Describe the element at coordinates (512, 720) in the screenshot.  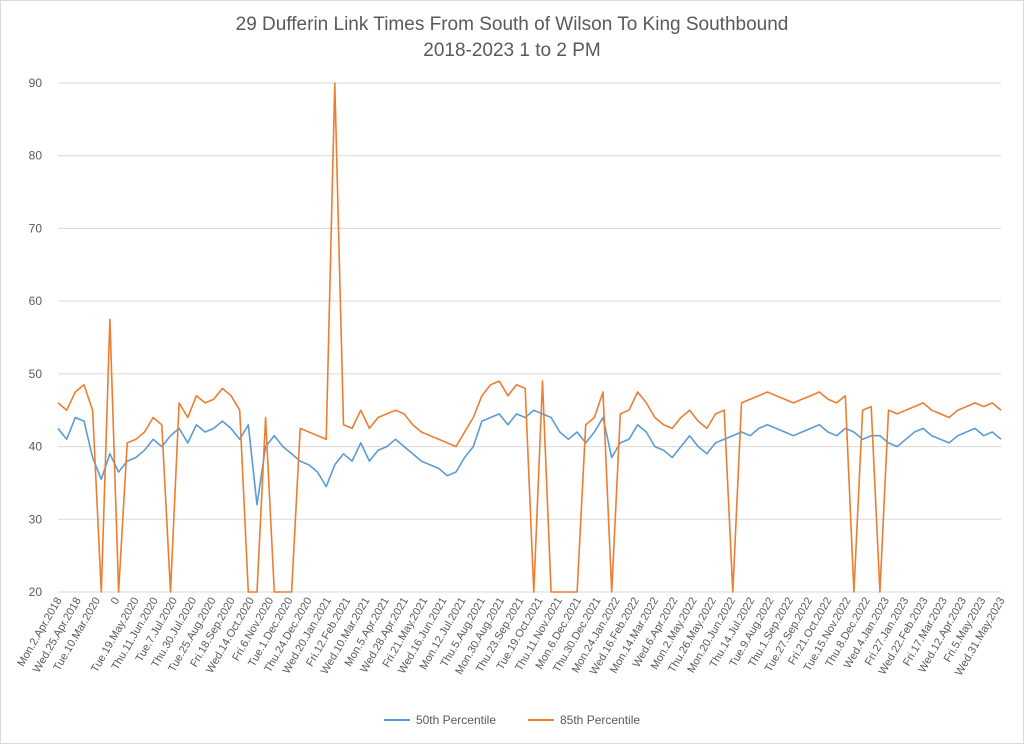
I see `chart-legend: 50th Percentile 85th Percentile` at that location.